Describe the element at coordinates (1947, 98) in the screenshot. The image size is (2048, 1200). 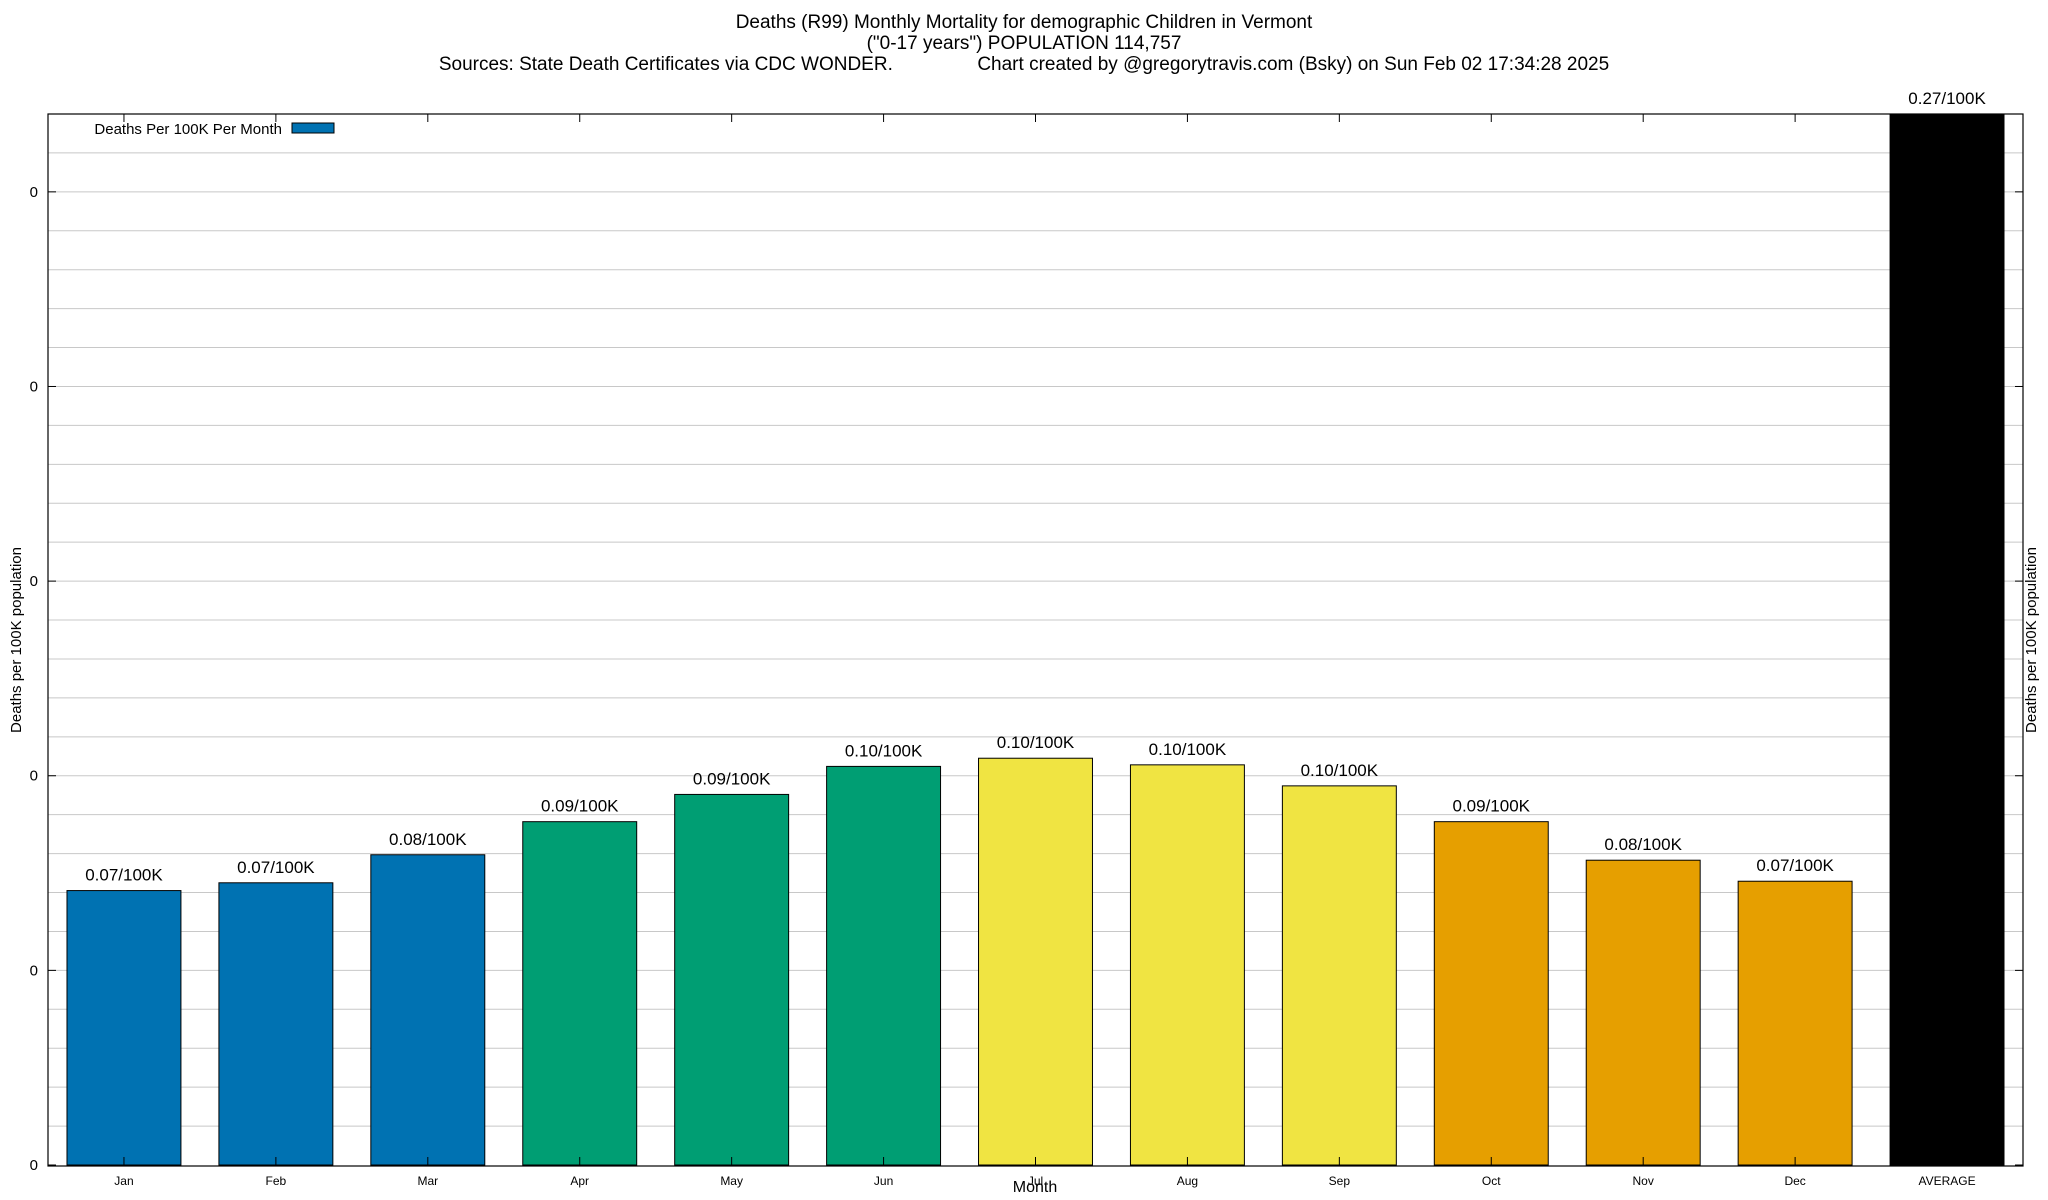
I see `data-label: 0.27/100K` at that location.